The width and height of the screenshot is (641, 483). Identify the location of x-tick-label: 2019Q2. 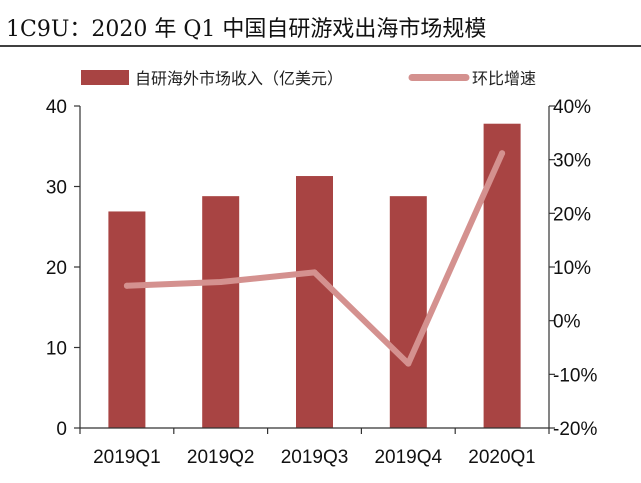
(221, 457).